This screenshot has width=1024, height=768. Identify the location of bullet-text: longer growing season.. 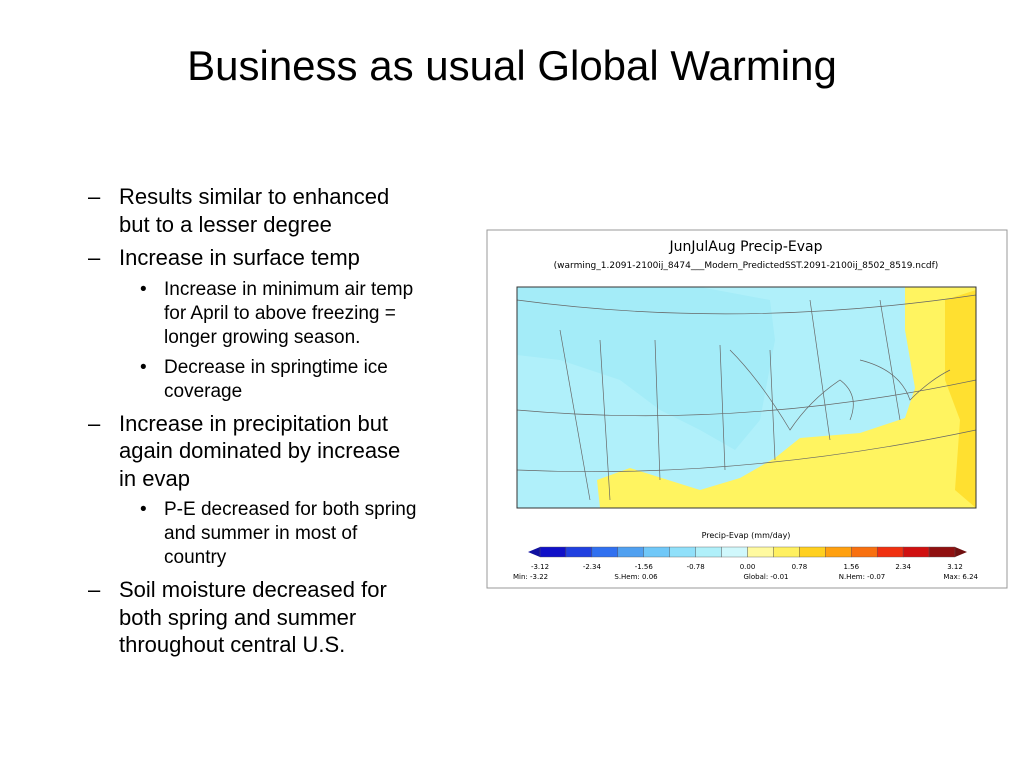
(262, 337).